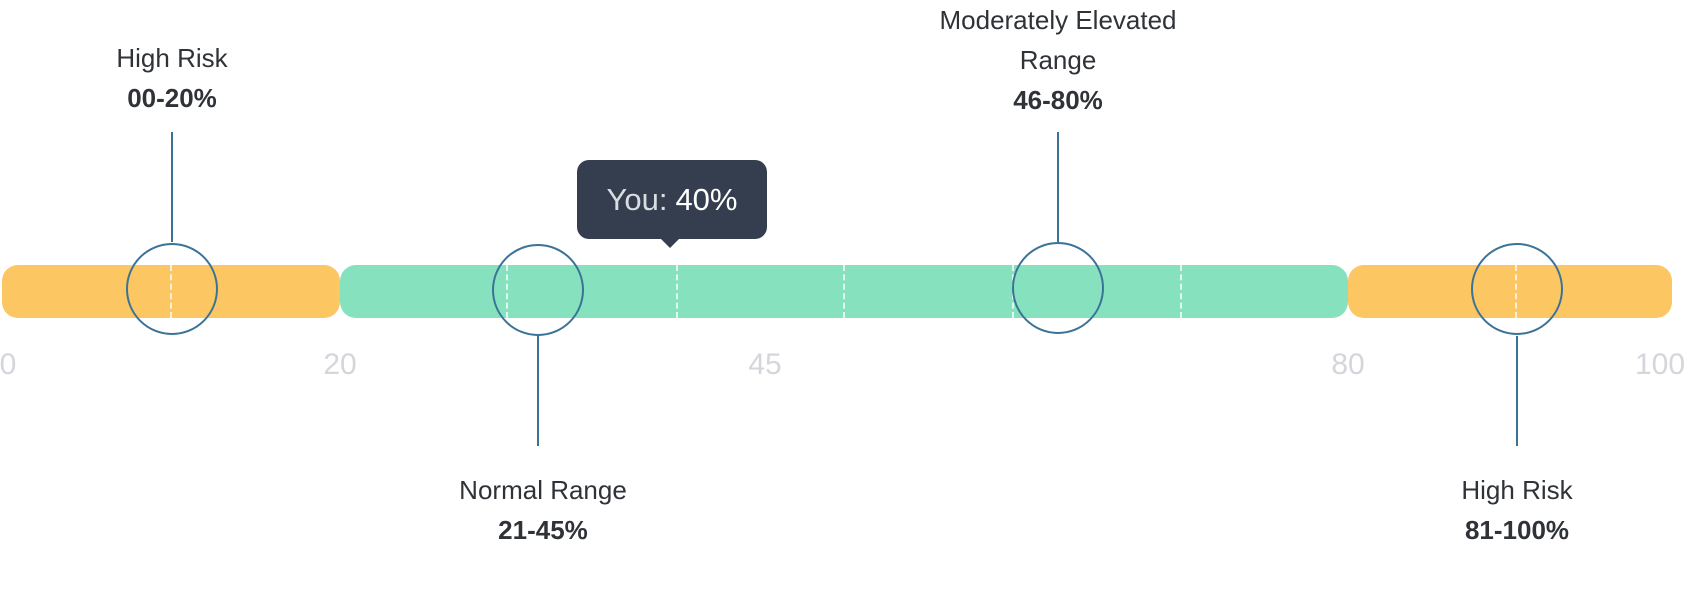 This screenshot has height=592, width=1690. I want to click on you-marker-tooltip: You: 40%, so click(672, 204).